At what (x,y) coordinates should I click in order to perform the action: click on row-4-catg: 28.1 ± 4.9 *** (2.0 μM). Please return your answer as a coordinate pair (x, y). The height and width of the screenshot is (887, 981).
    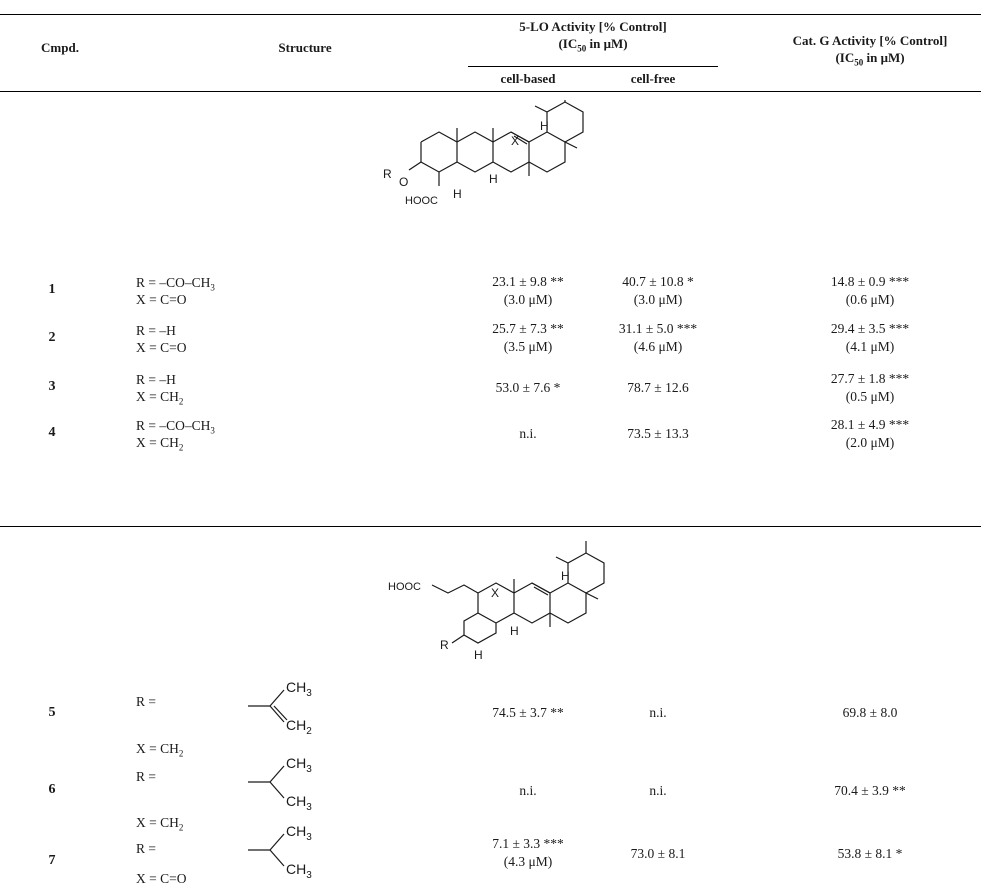
    Looking at the image, I should click on (870, 434).